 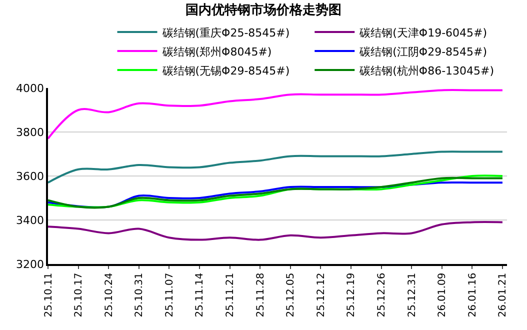 I want to click on legend-label: 碳结钢(无锡Φ29-8545#), so click(x=225, y=71).